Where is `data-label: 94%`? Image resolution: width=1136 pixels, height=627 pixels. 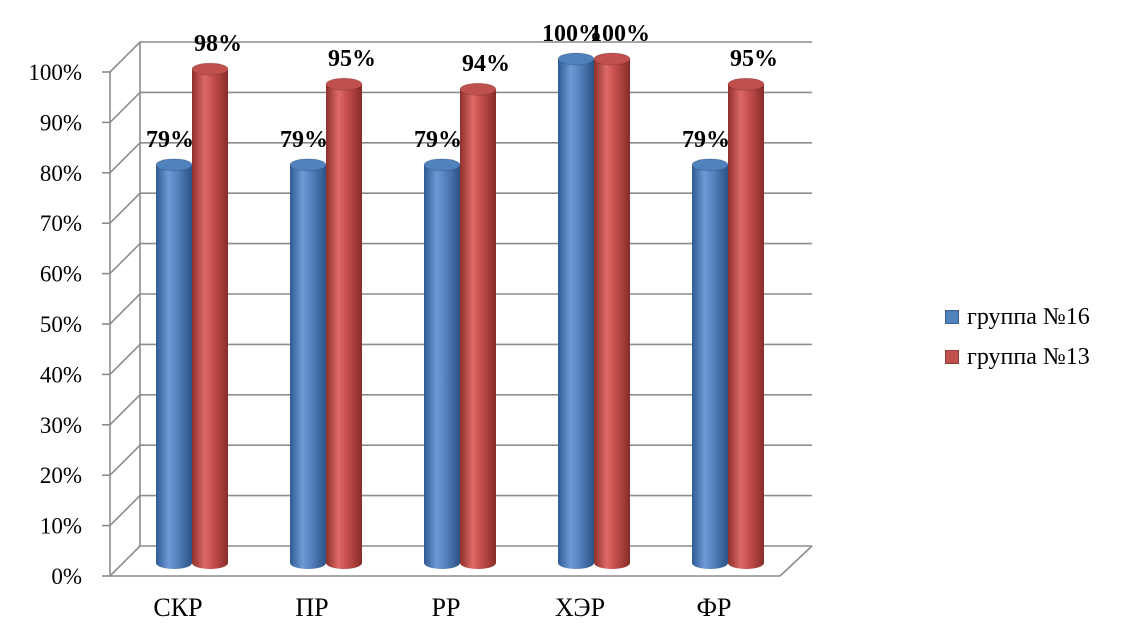
data-label: 94% is located at coordinates (486, 64).